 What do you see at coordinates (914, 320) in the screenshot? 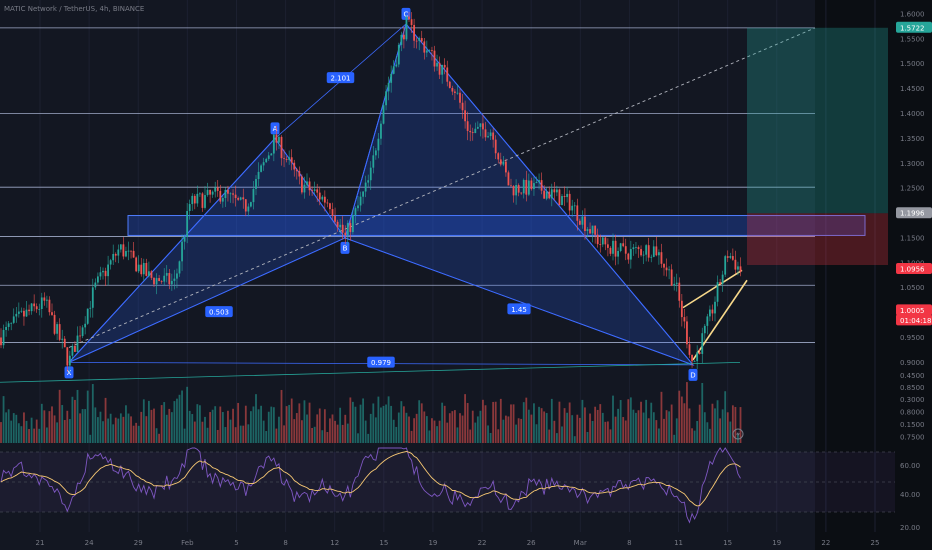
I see `price-badge-bg` at bounding box center [914, 320].